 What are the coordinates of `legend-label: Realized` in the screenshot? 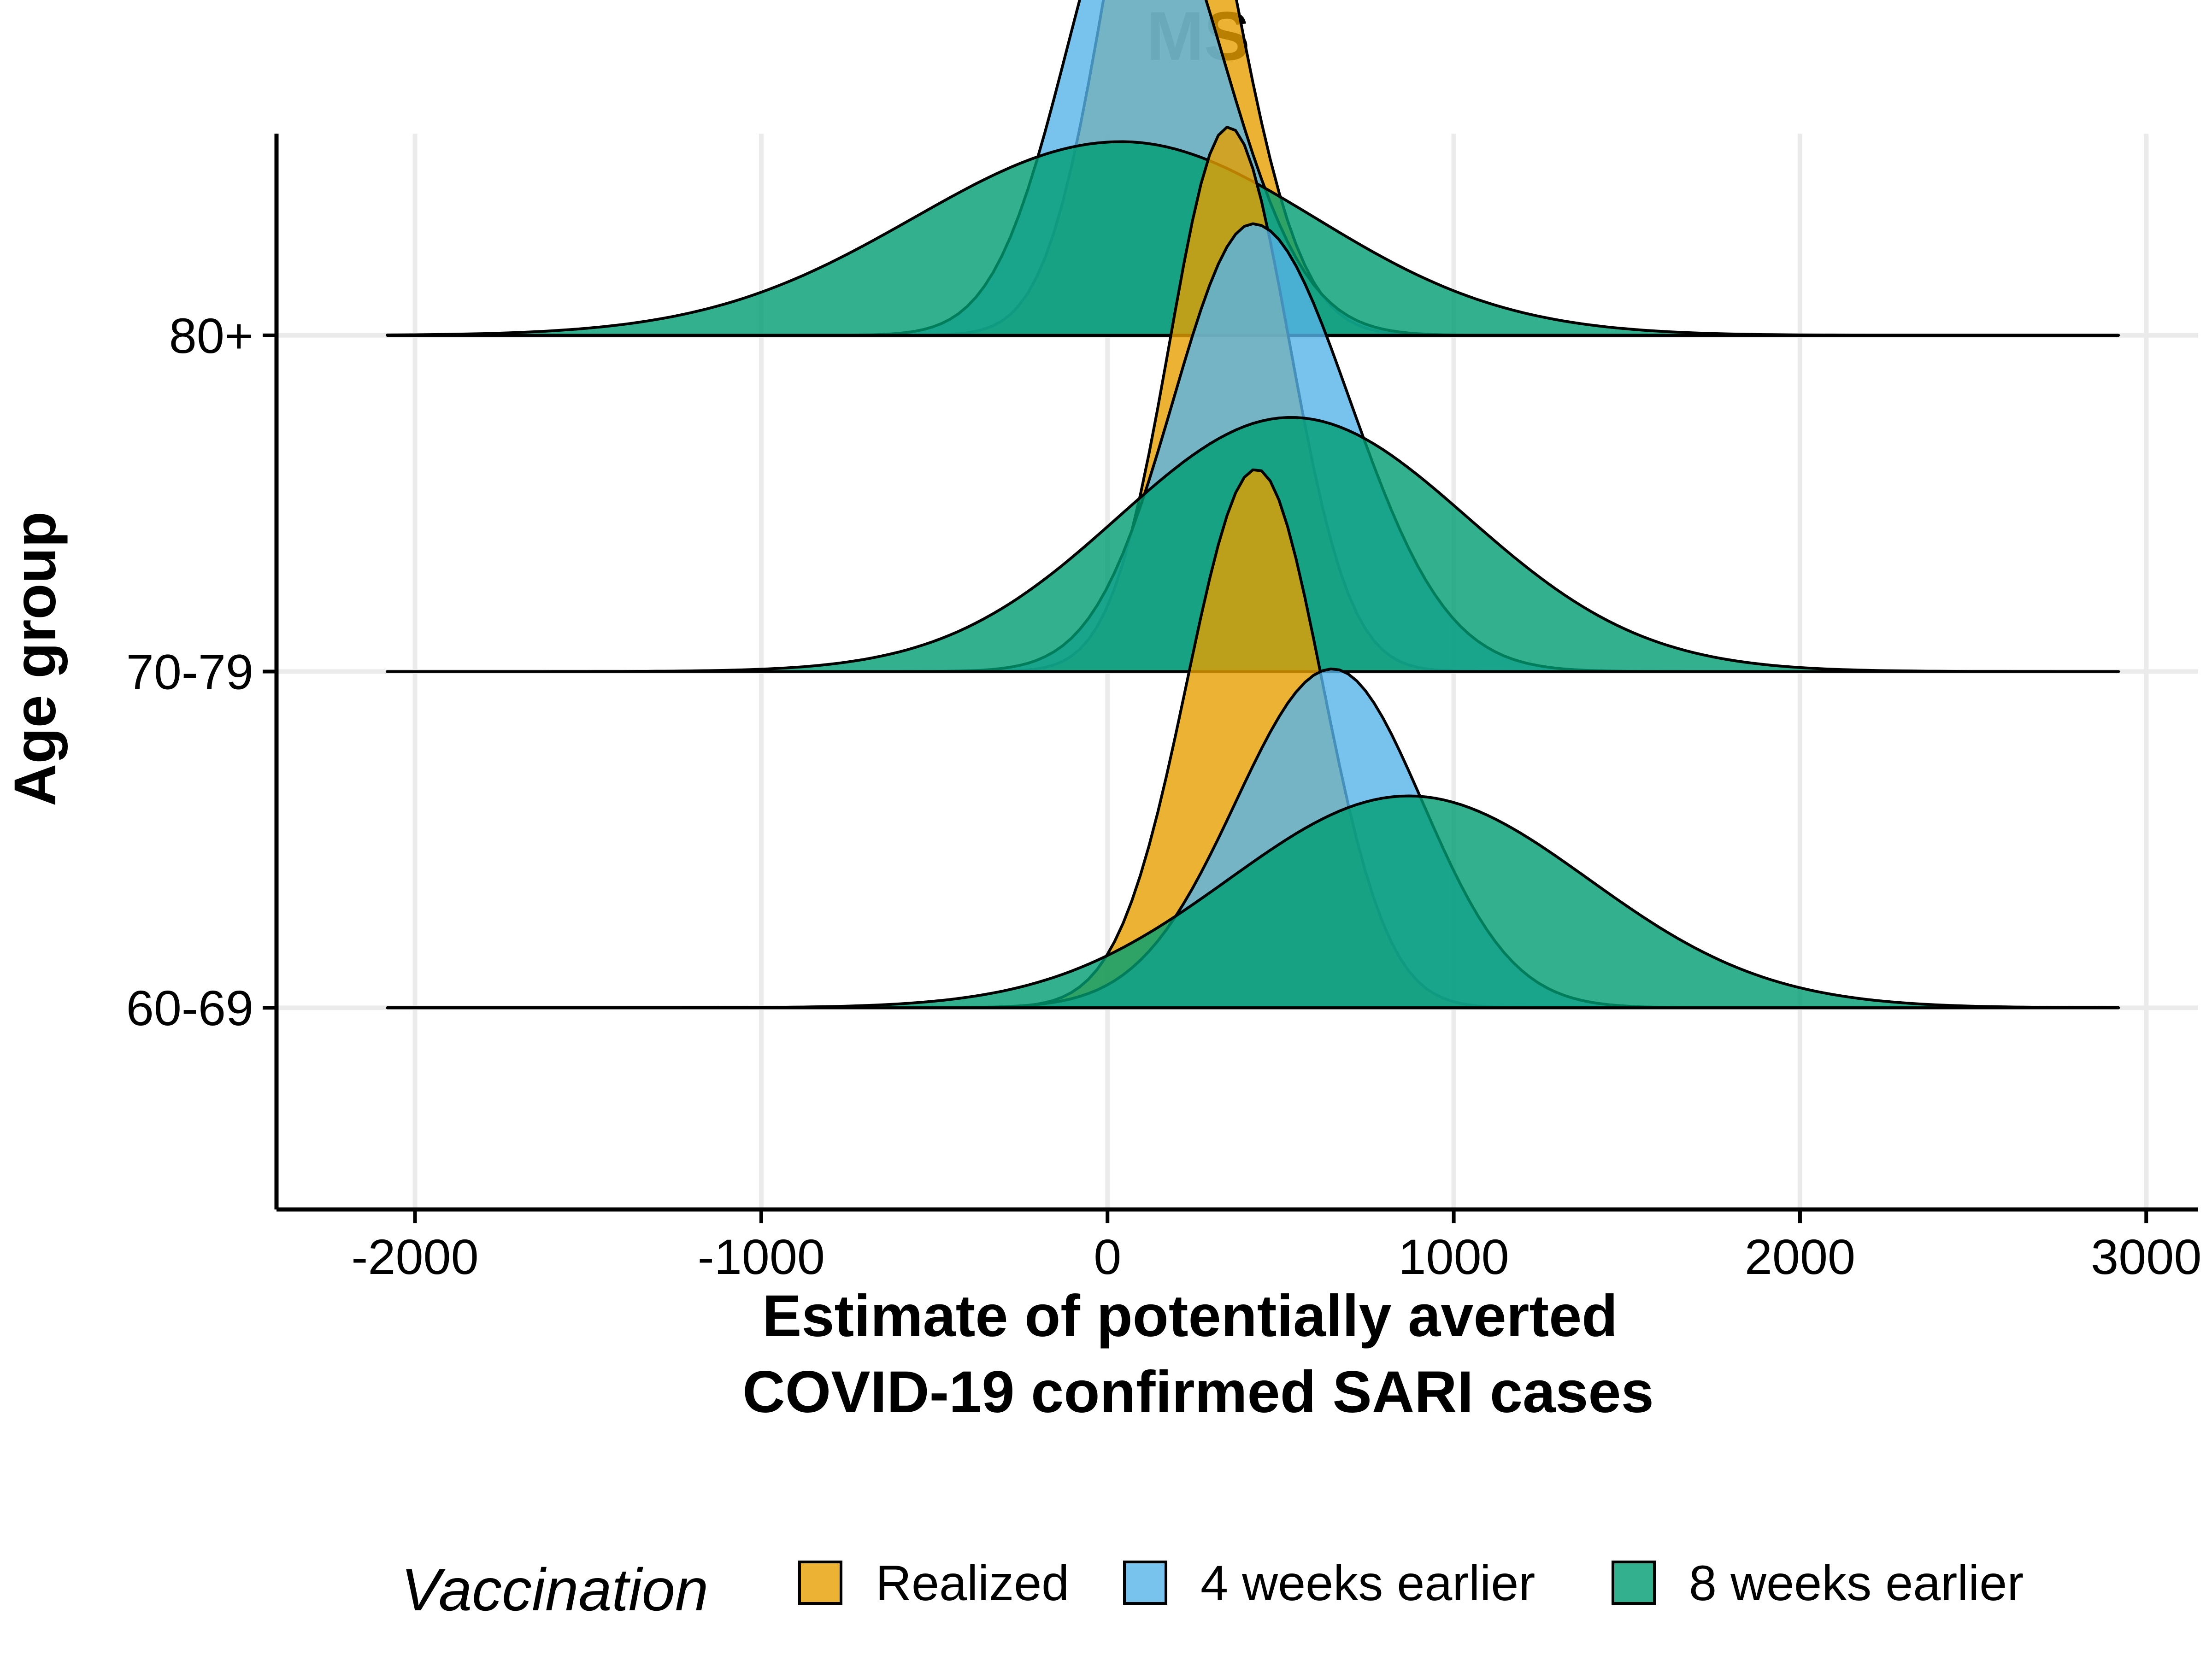 It's located at (972, 1583).